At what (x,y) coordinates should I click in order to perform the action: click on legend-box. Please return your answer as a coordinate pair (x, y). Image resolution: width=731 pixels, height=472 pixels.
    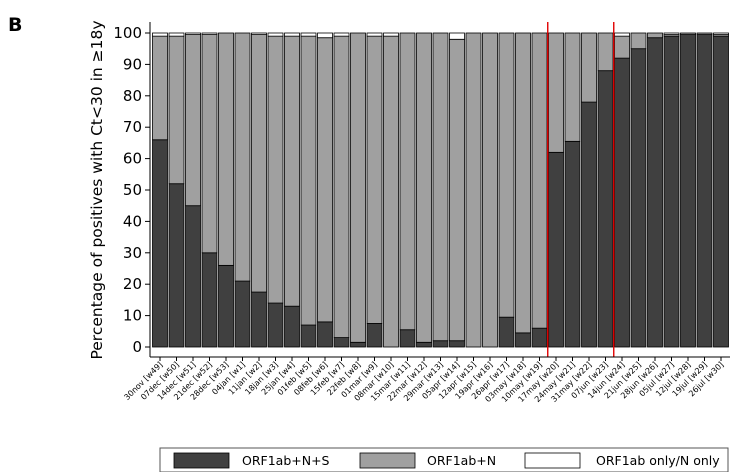
    Looking at the image, I should click on (444, 459).